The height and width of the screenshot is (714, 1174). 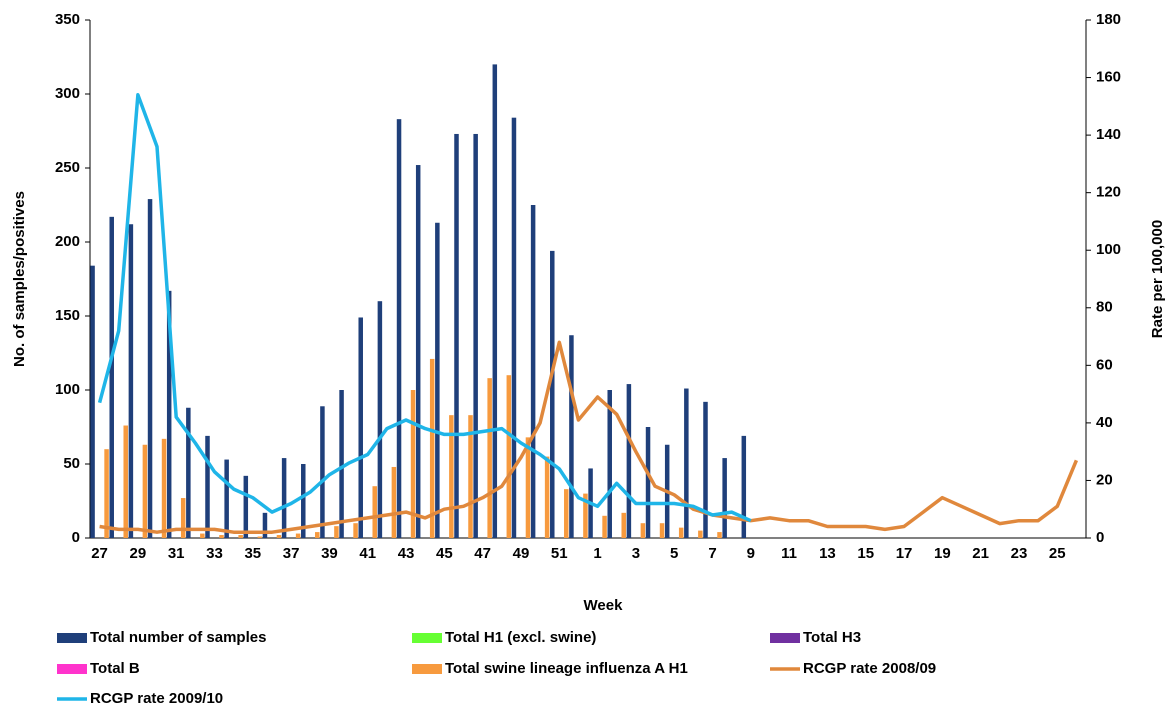 I want to click on legend-label: Total swine lineage influenza A H1, so click(x=566, y=668).